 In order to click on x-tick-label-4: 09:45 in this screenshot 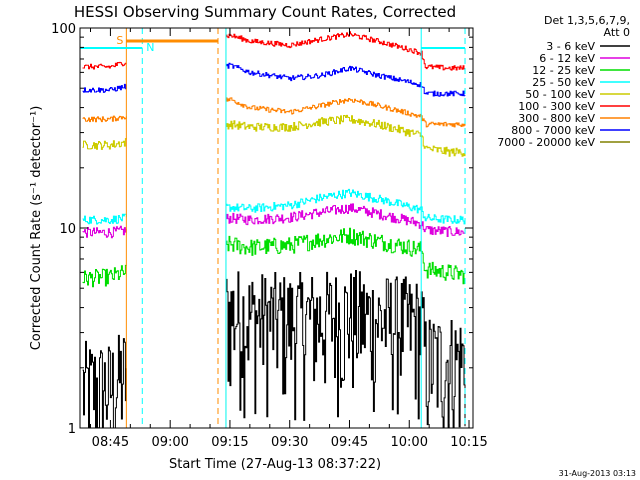, I will do `click(349, 442)`.